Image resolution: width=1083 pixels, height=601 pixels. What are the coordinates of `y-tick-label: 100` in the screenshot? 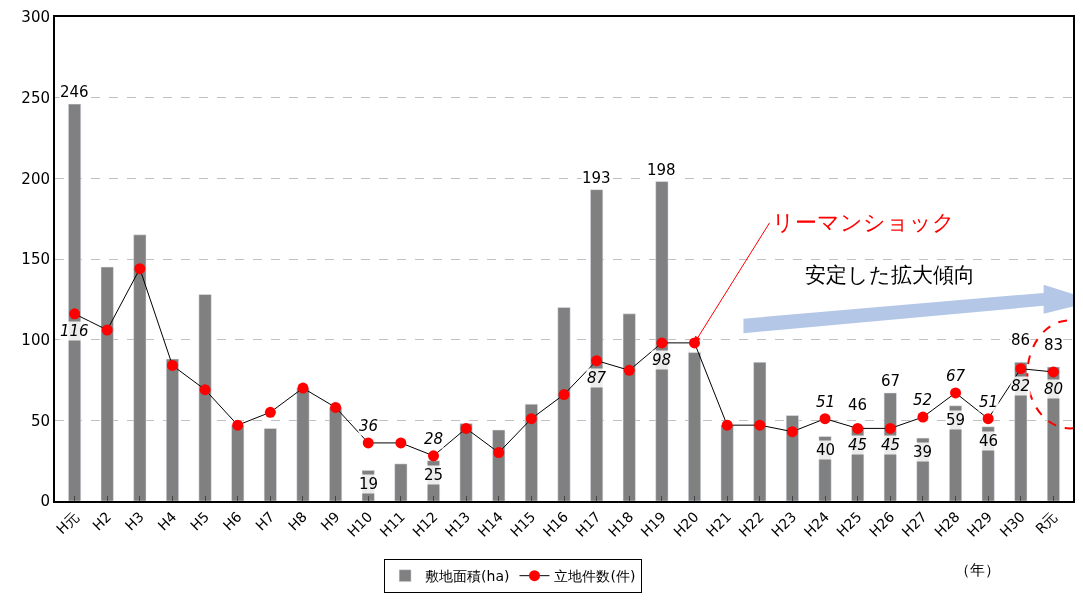 It's located at (35, 339).